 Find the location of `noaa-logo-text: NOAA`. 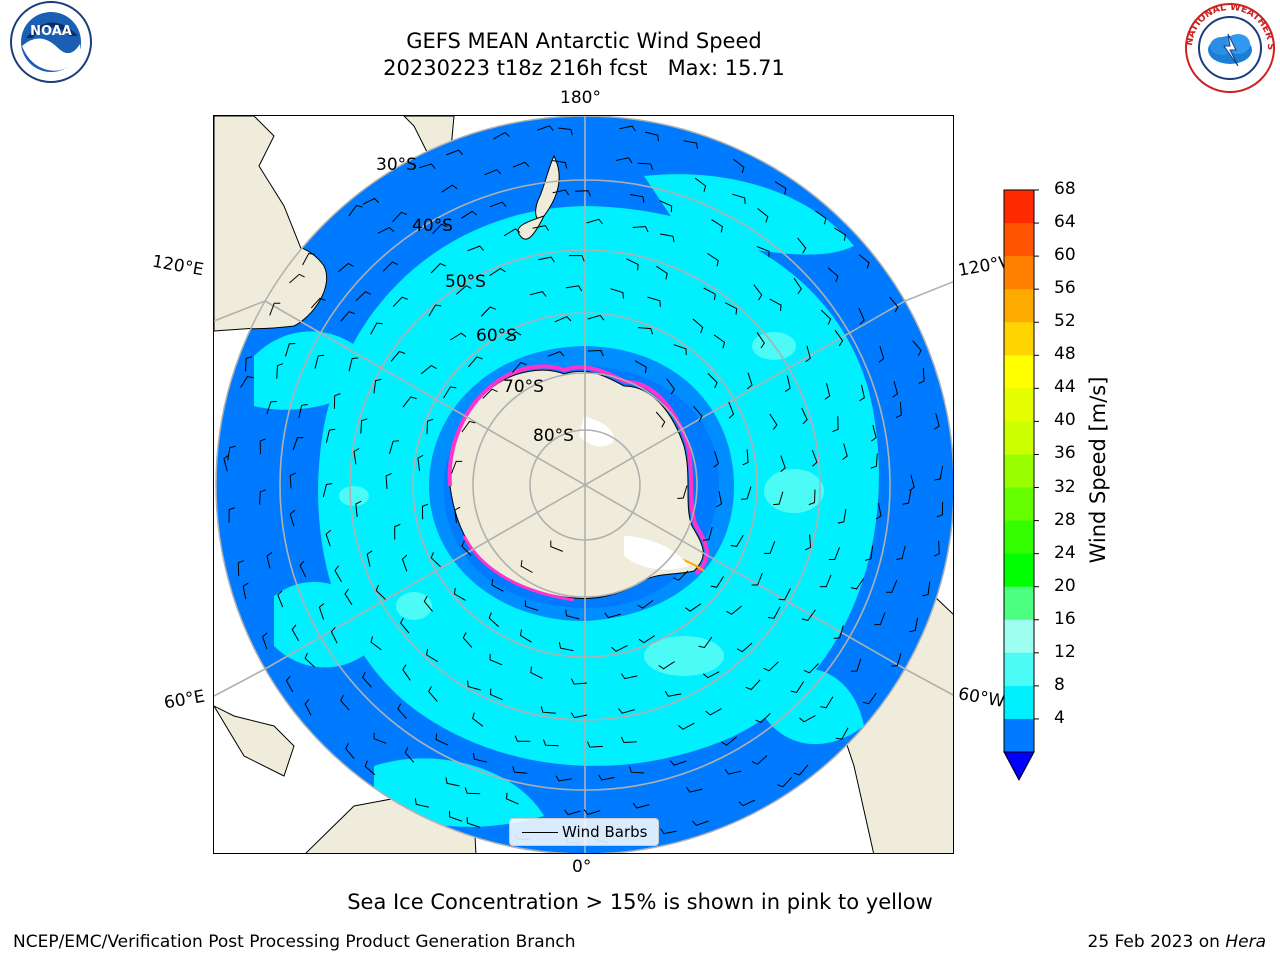

noaa-logo-text: NOAA is located at coordinates (51, 31).